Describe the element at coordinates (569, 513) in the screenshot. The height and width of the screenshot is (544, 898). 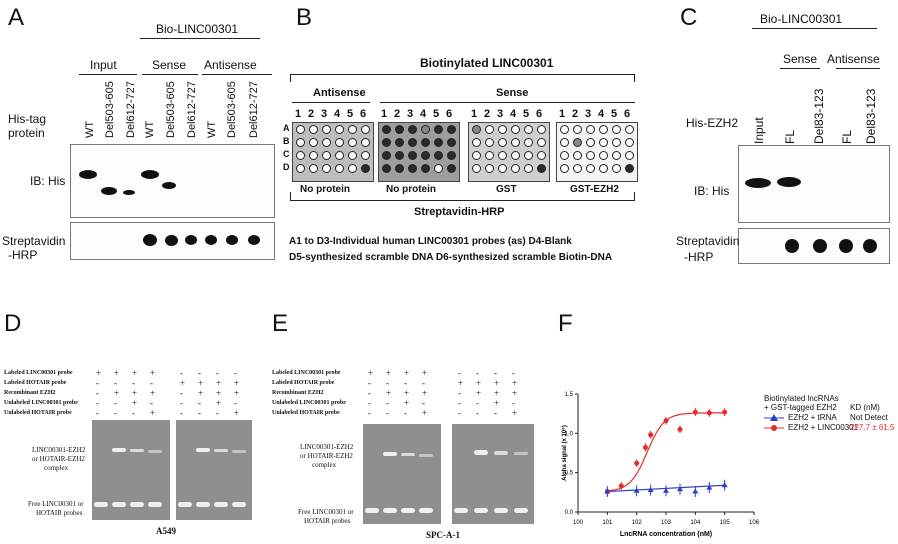
I see `y-tick-label: 0.0` at that location.